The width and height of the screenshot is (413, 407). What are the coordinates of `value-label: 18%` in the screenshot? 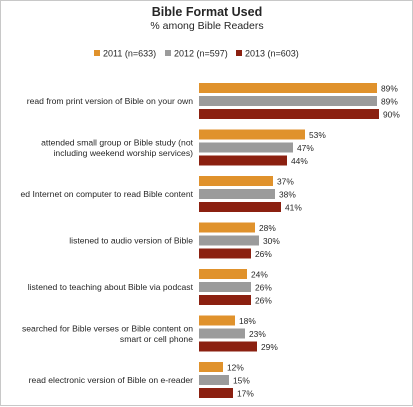 It's located at (247, 321).